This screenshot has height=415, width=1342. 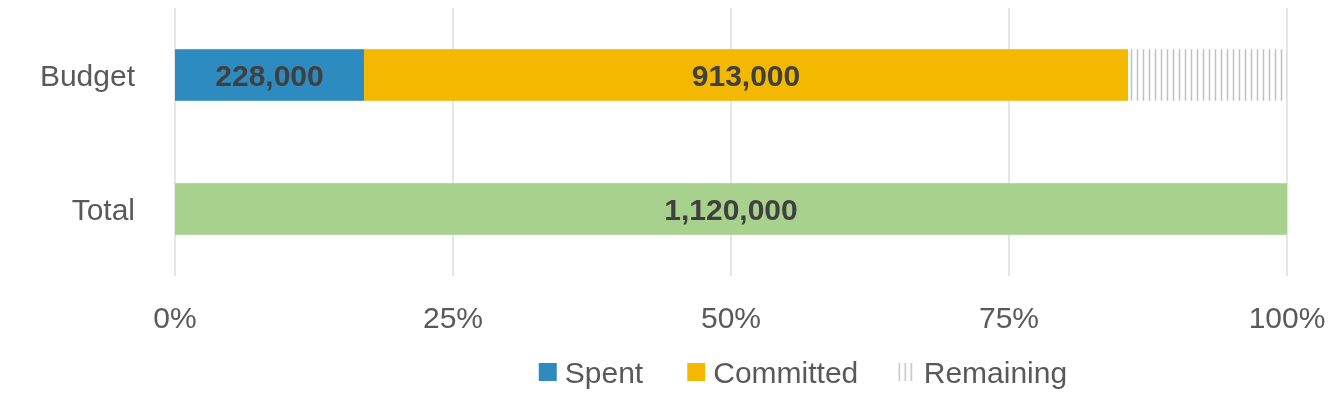 What do you see at coordinates (453, 317) in the screenshot?
I see `x-tick-label: 25%` at bounding box center [453, 317].